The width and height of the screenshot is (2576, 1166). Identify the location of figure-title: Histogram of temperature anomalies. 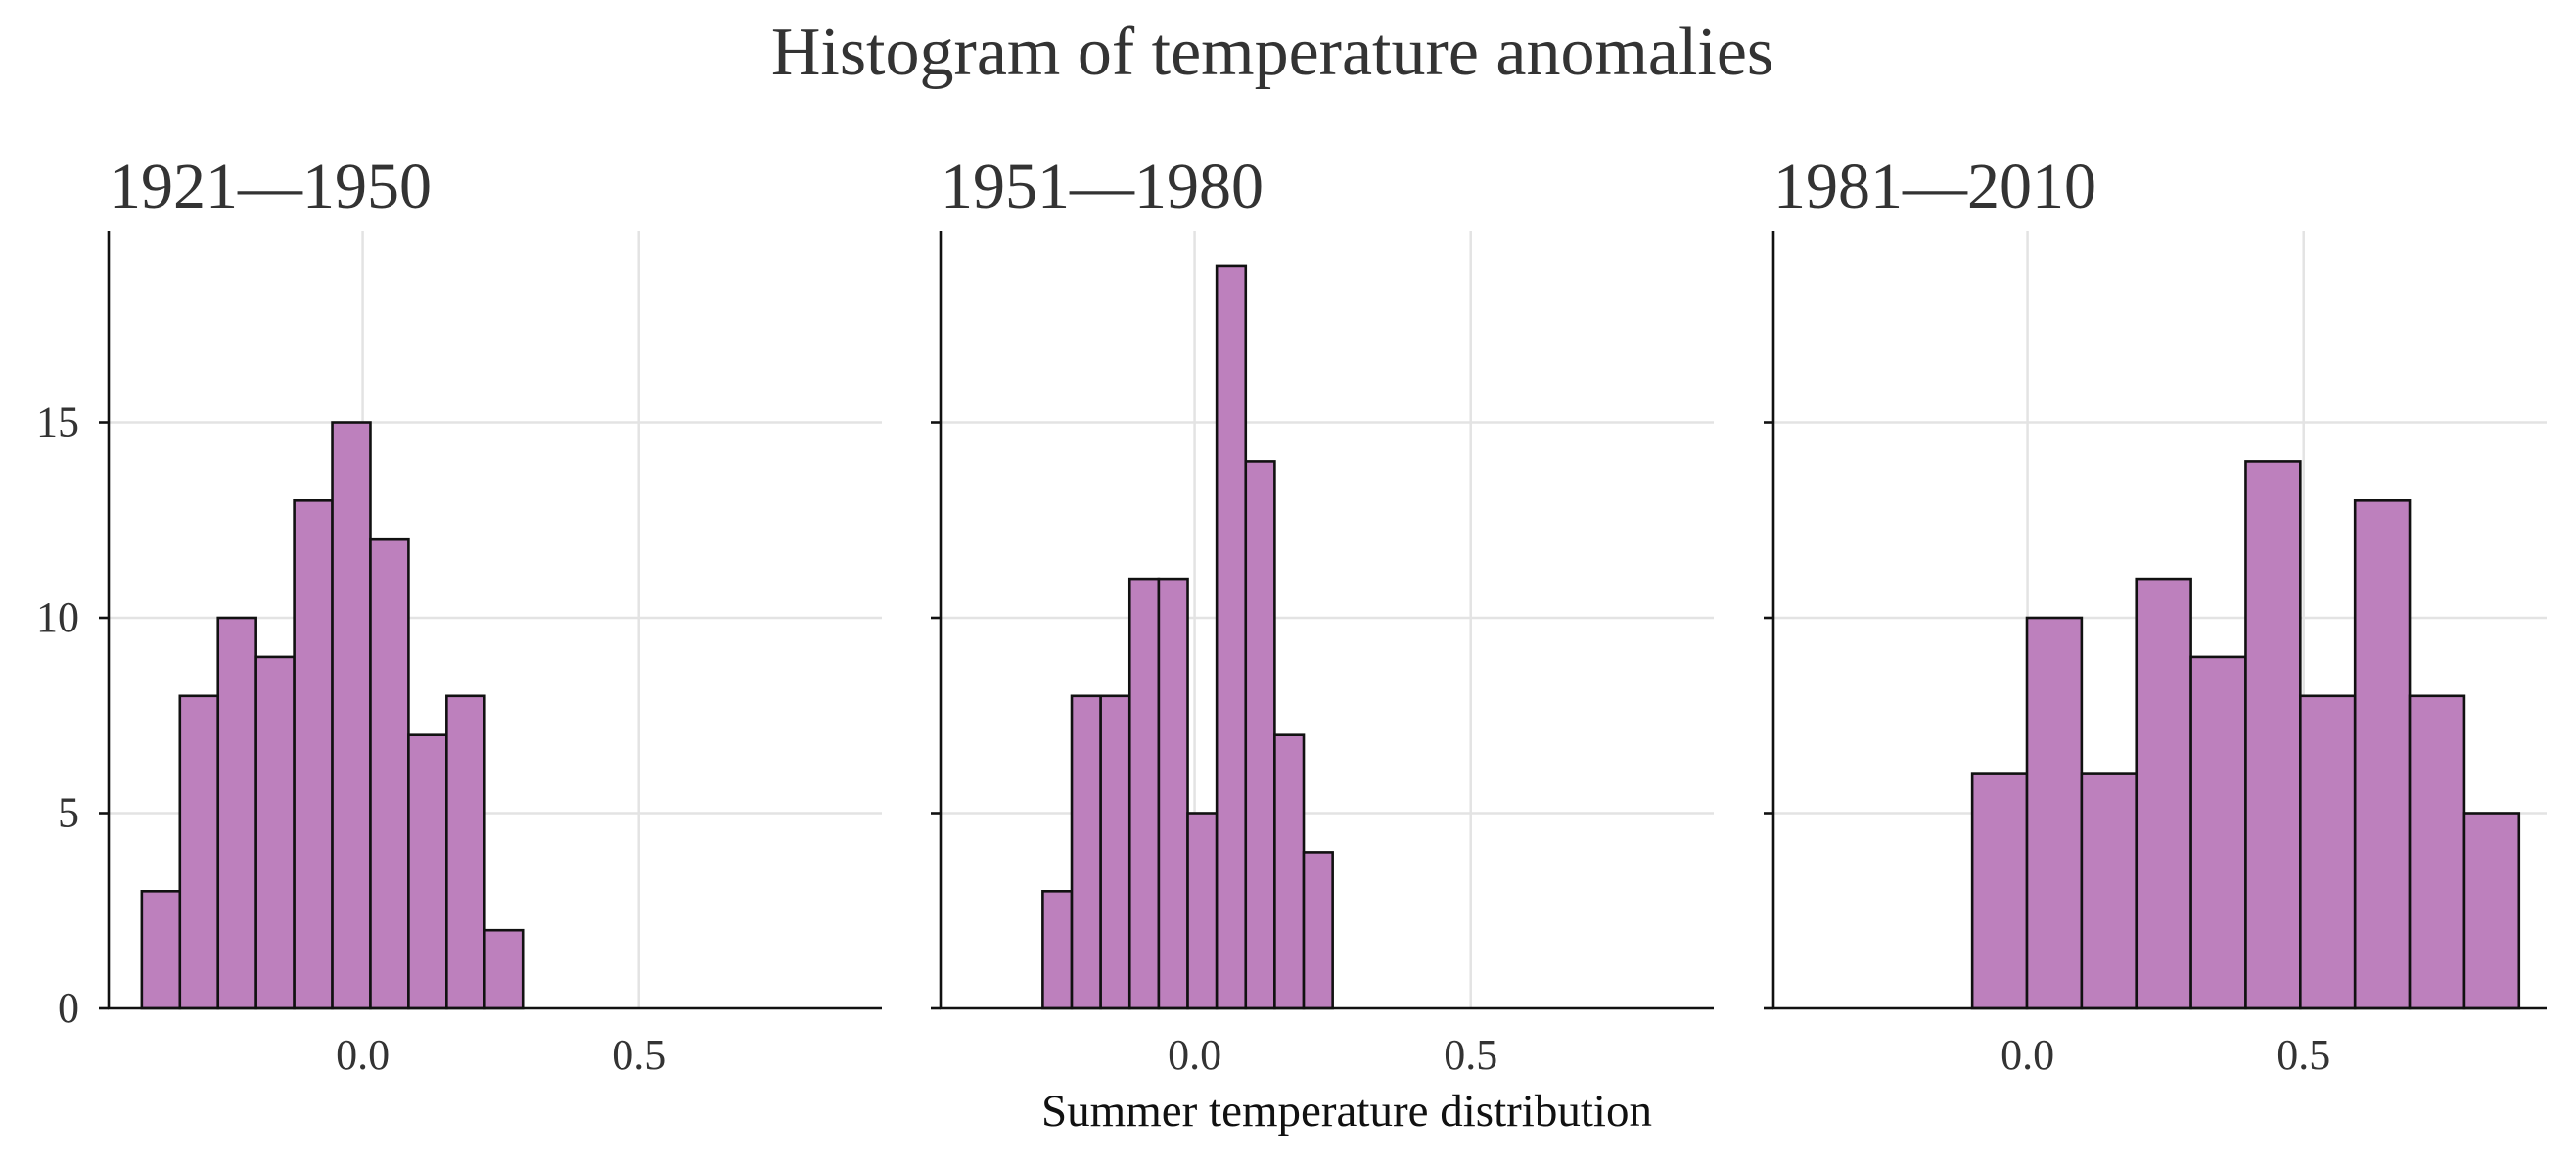
(1272, 52).